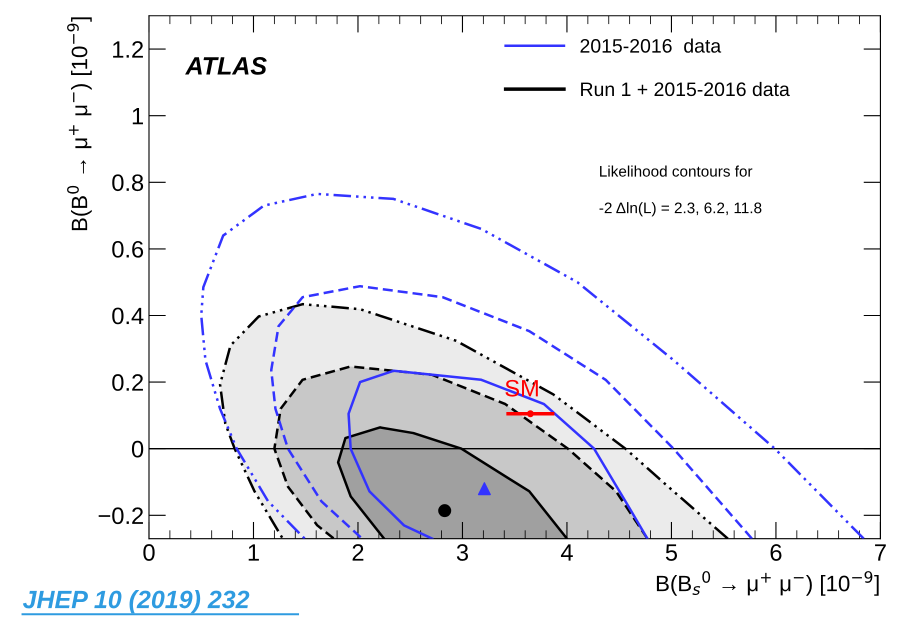 This screenshot has height=630, width=903. What do you see at coordinates (651, 45) in the screenshot?
I see `legend-label: 2015-2016 data` at bounding box center [651, 45].